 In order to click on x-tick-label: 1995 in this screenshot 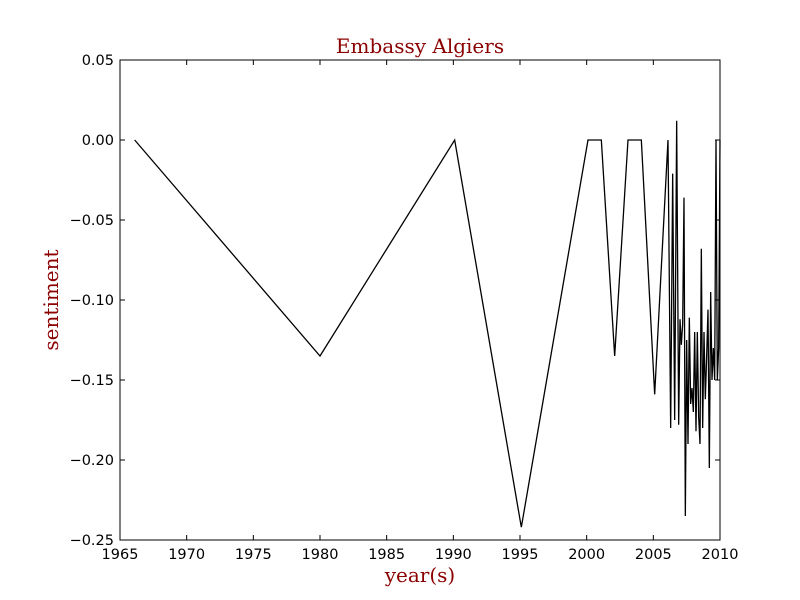, I will do `click(520, 555)`.